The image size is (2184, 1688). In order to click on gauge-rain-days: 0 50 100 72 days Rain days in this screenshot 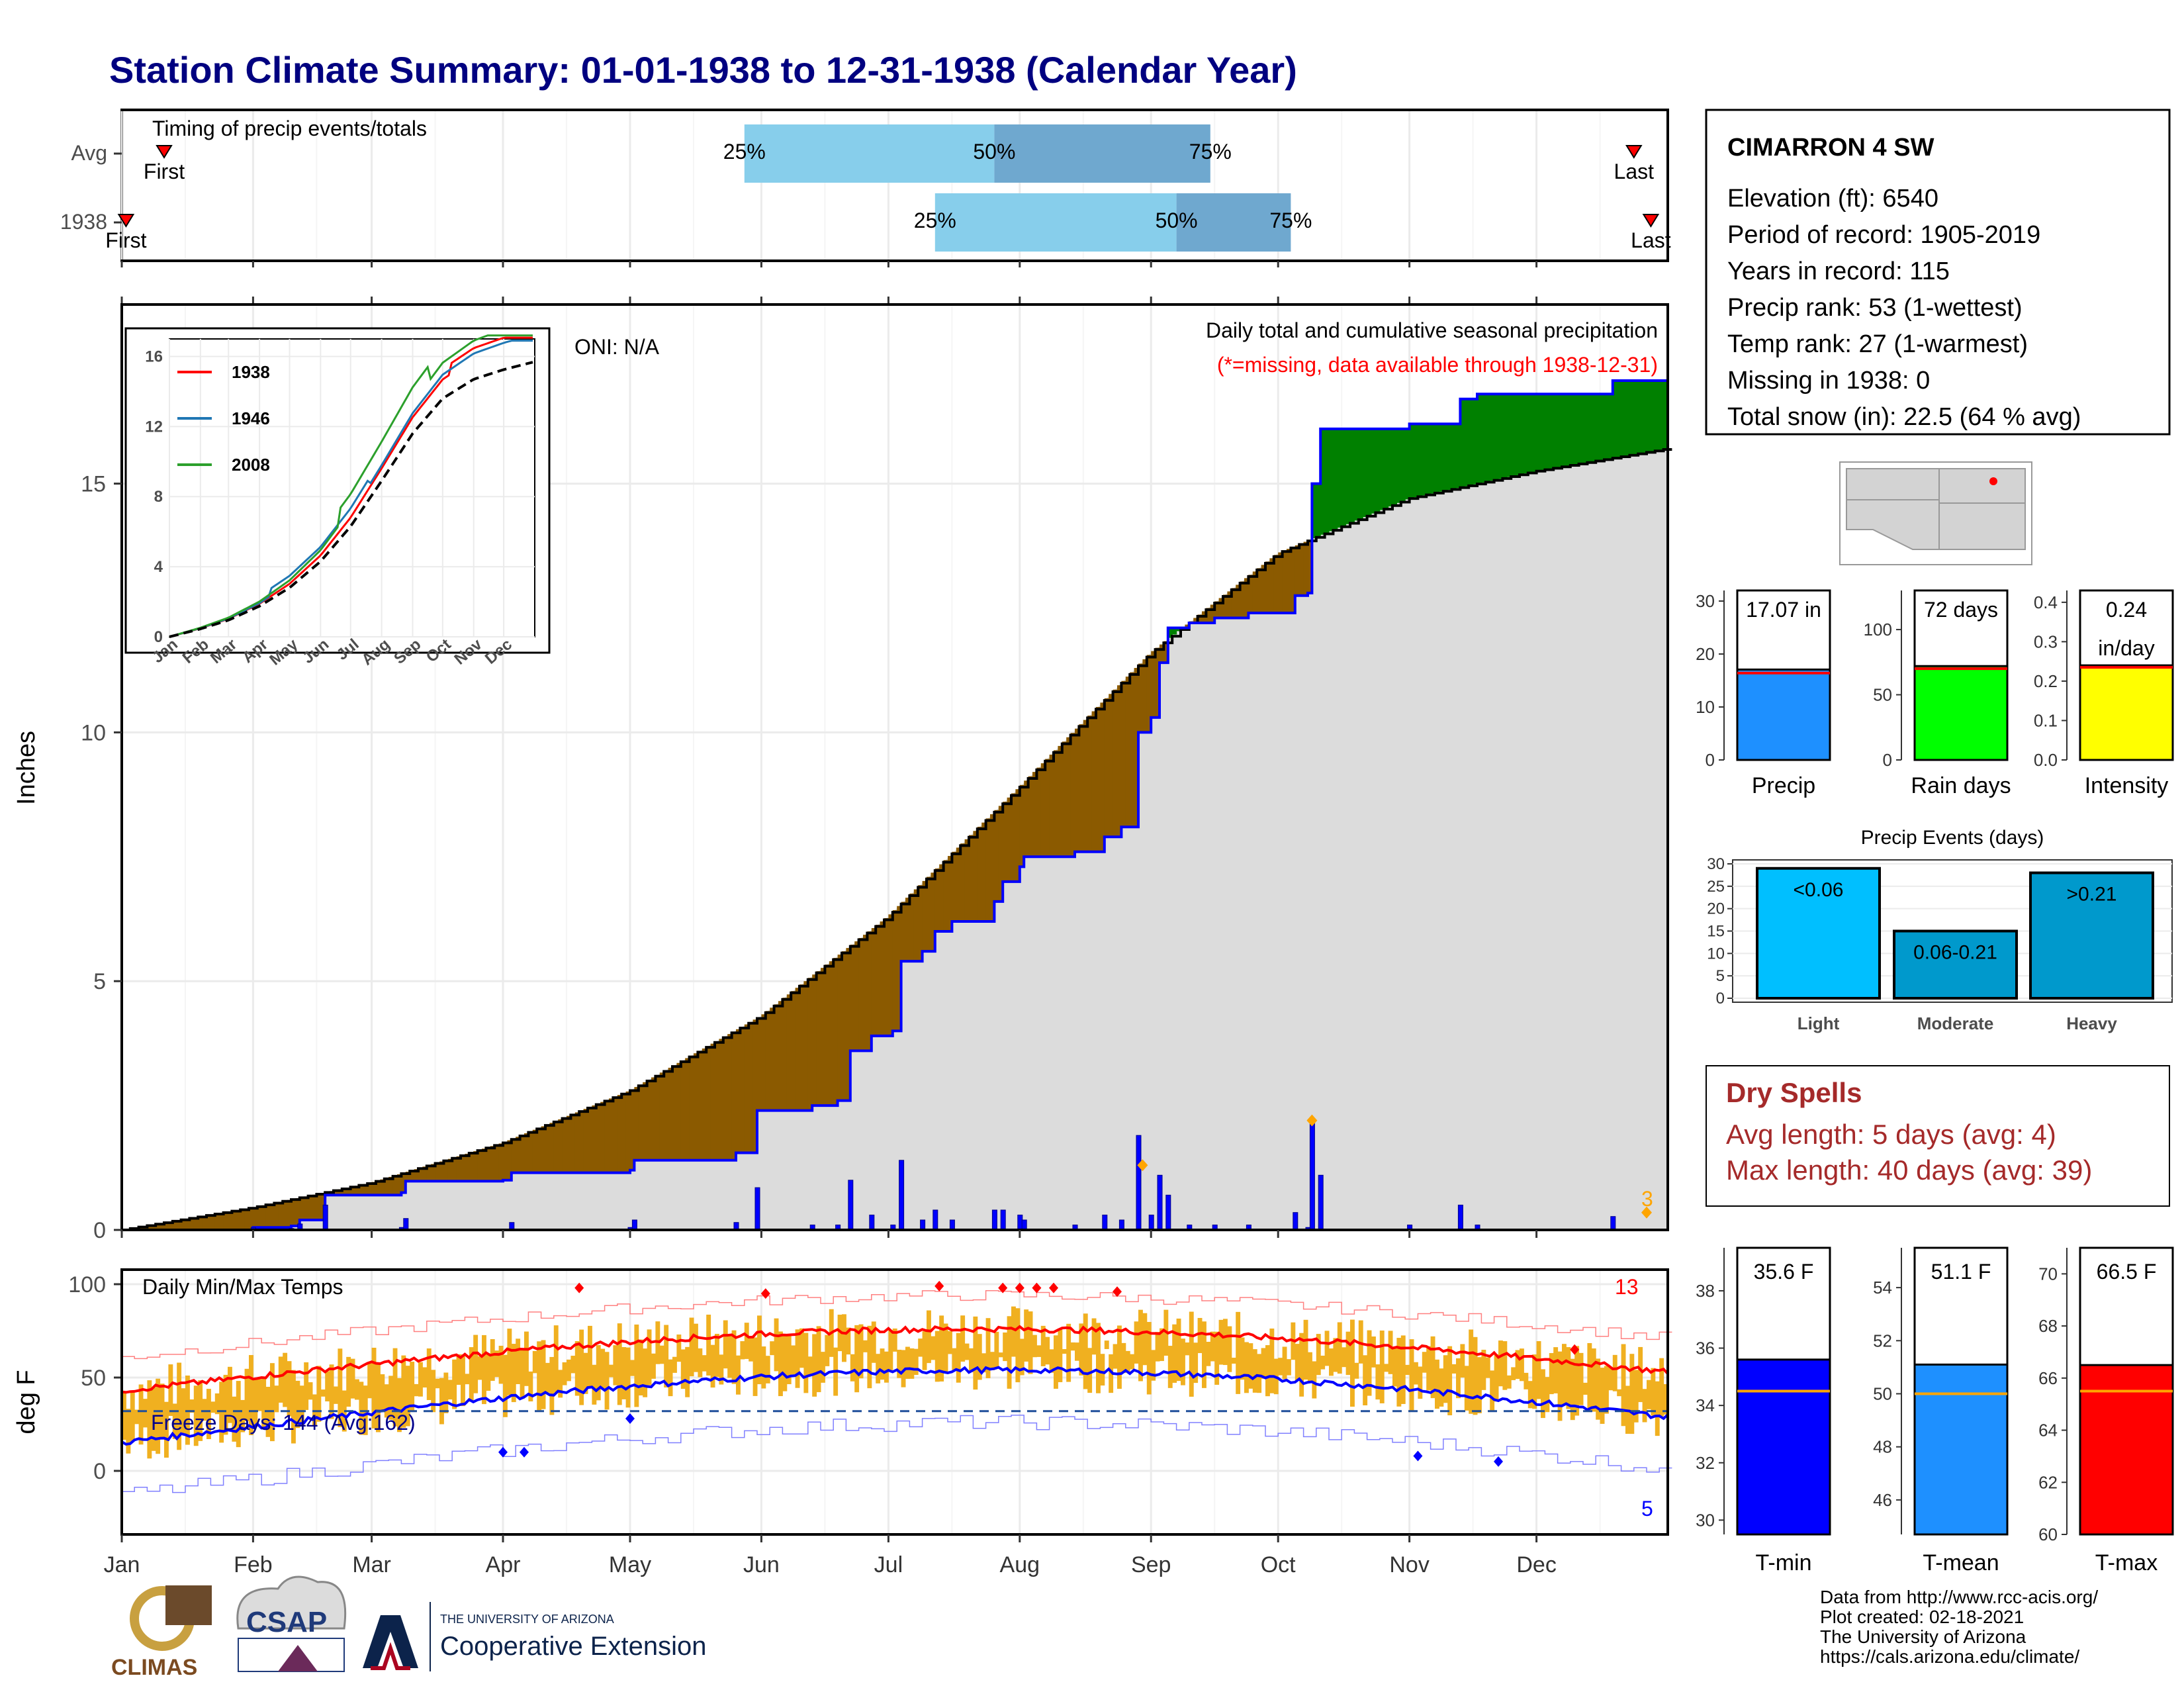, I will do `click(1937, 693)`.